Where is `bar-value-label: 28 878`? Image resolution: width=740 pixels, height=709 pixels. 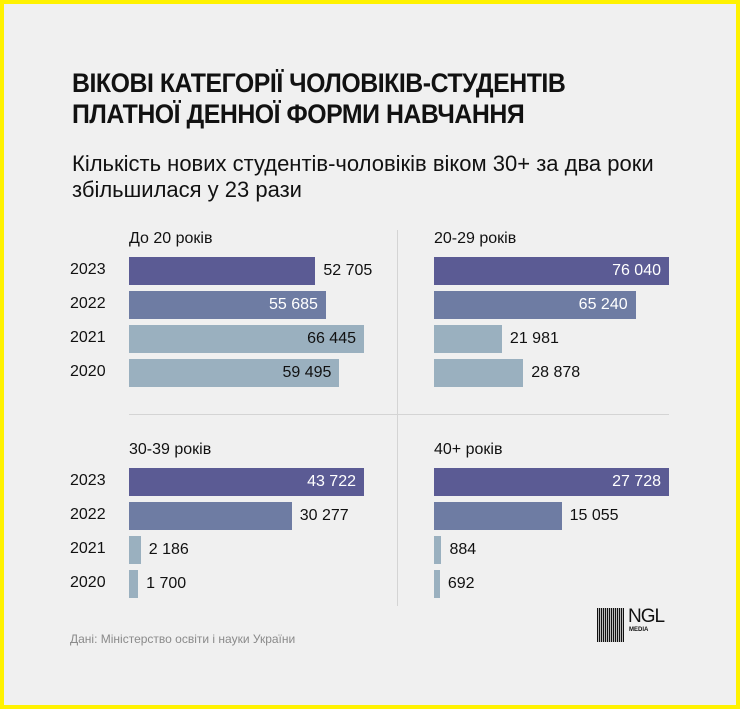 bar-value-label: 28 878 is located at coordinates (556, 372).